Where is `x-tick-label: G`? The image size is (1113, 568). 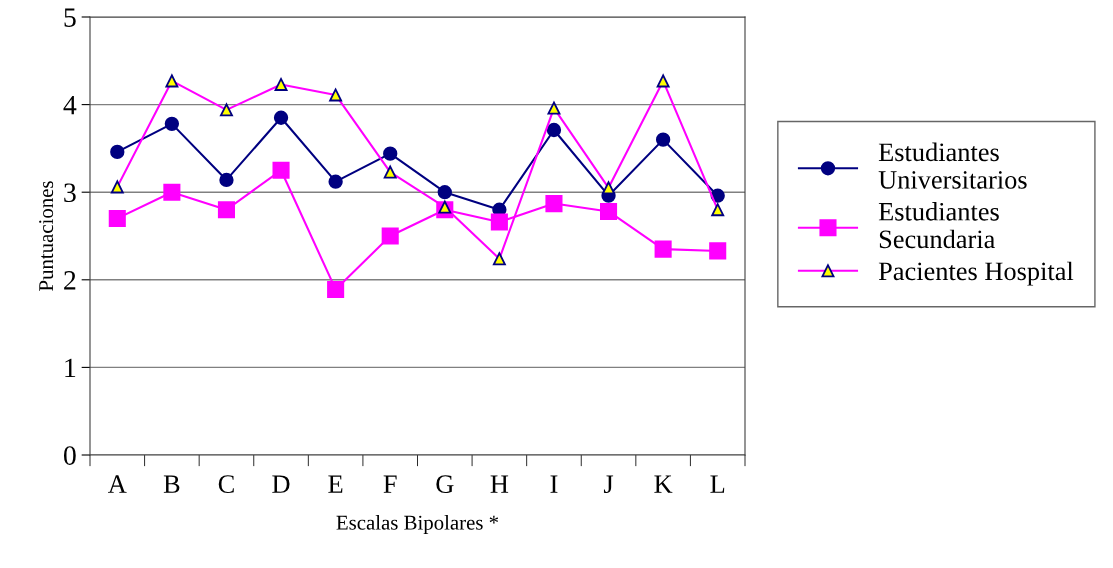 x-tick-label: G is located at coordinates (445, 484).